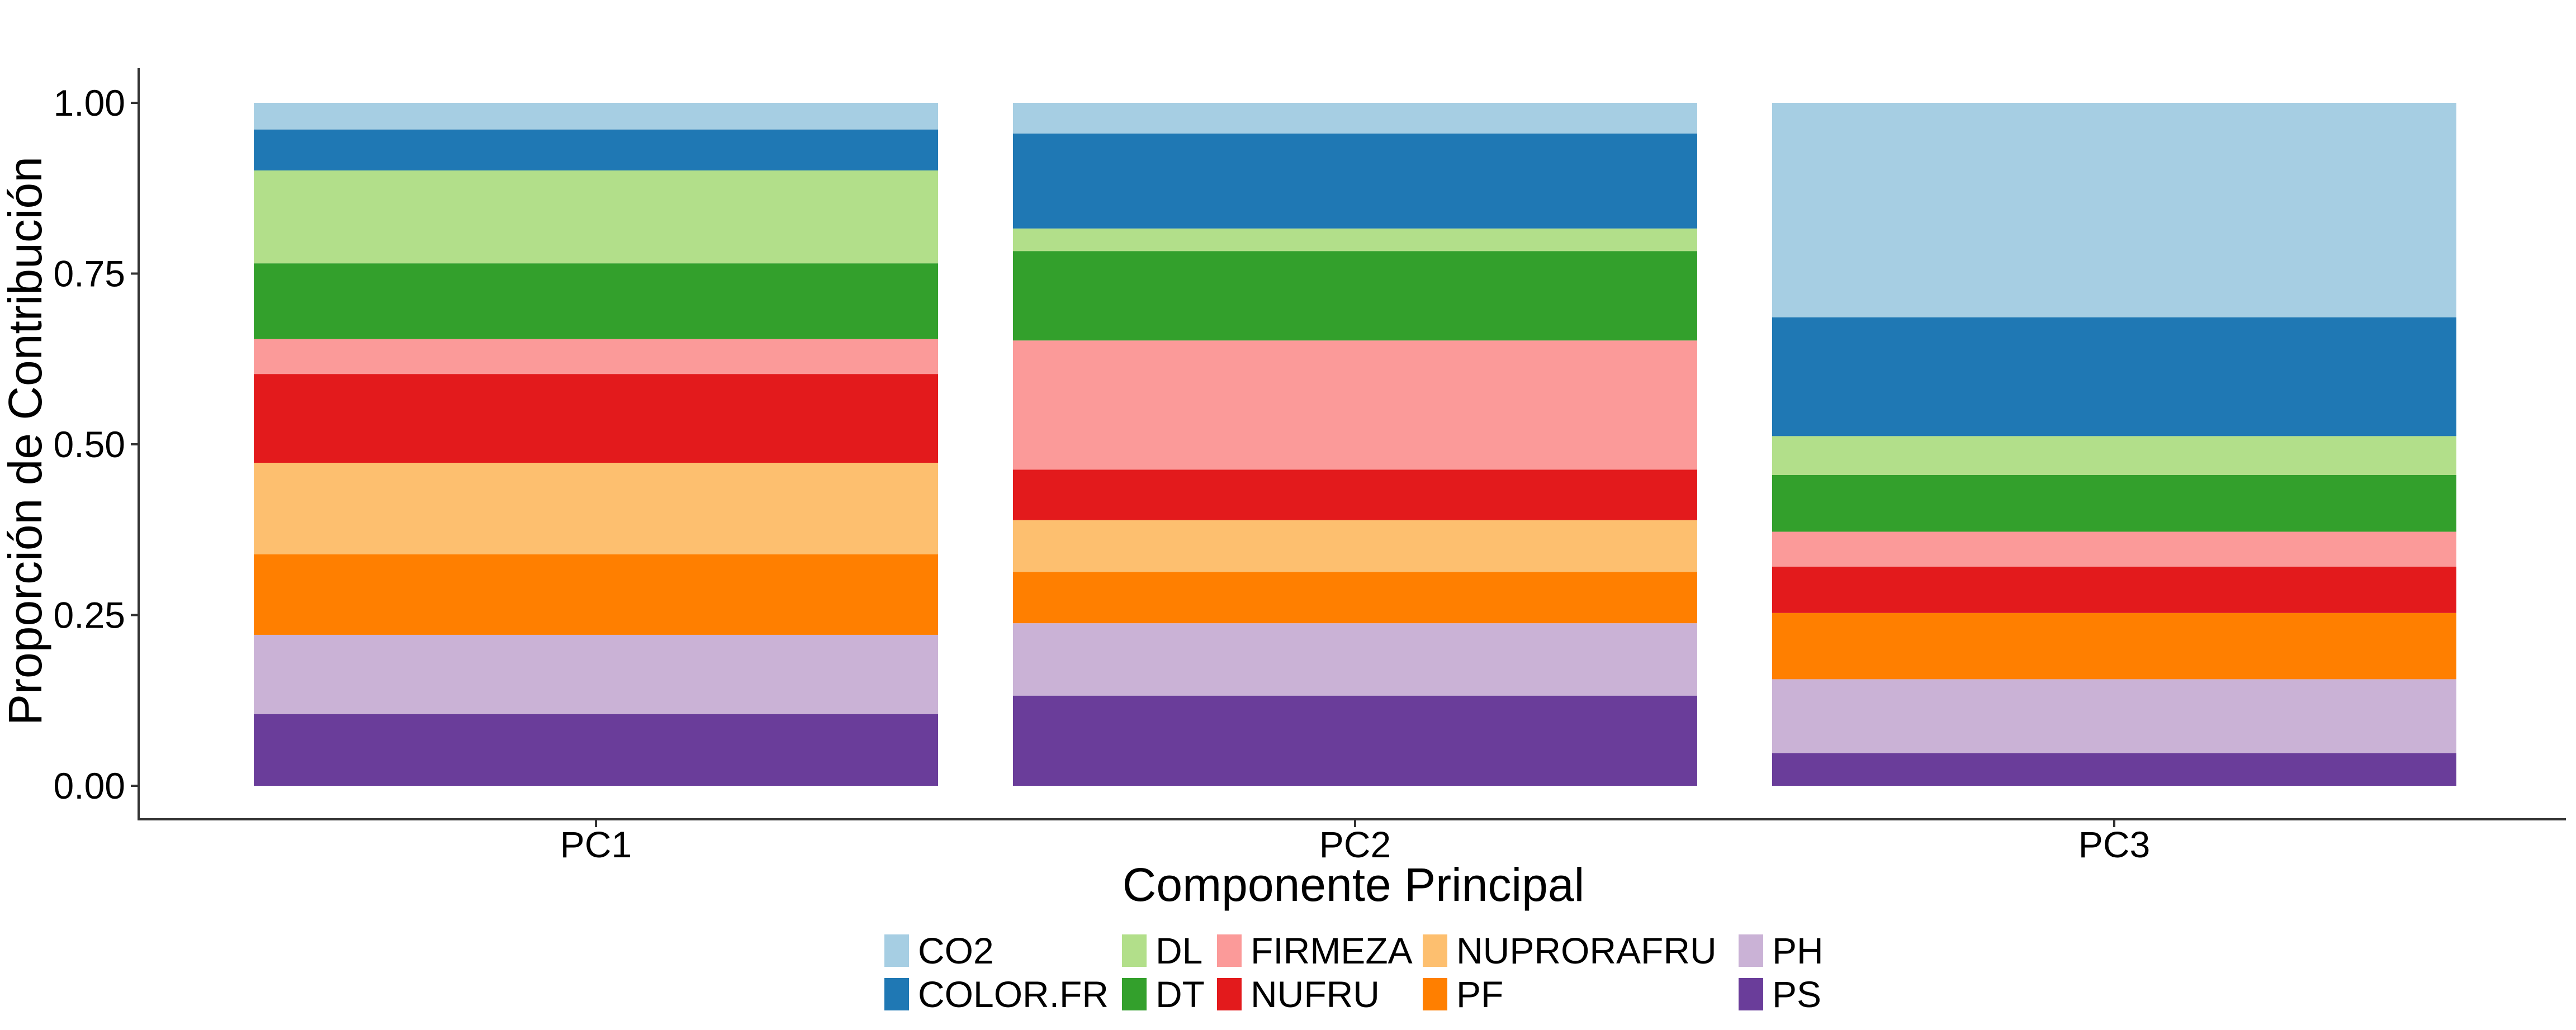 The width and height of the screenshot is (2576, 1030). What do you see at coordinates (596, 217) in the screenshot?
I see `bar-segment-pc1-dl` at bounding box center [596, 217].